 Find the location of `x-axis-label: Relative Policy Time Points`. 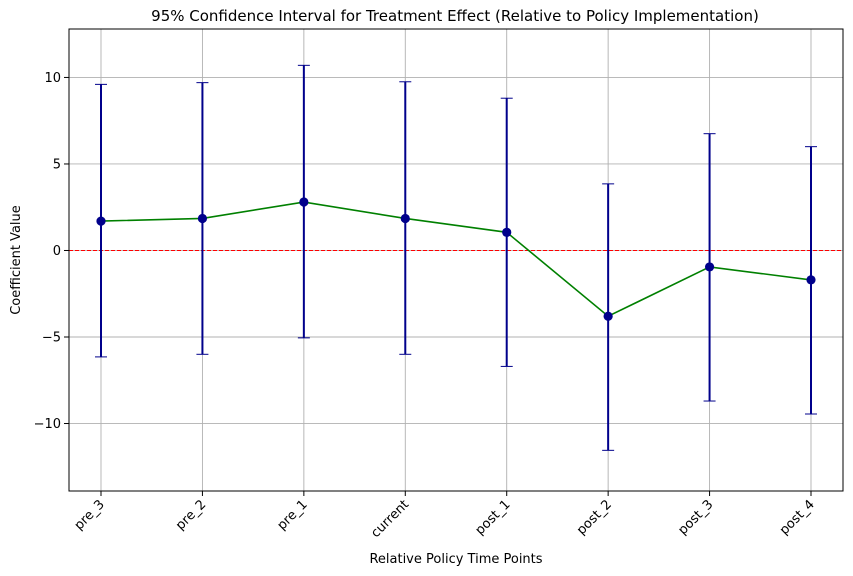

x-axis-label: Relative Policy Time Points is located at coordinates (455, 559).